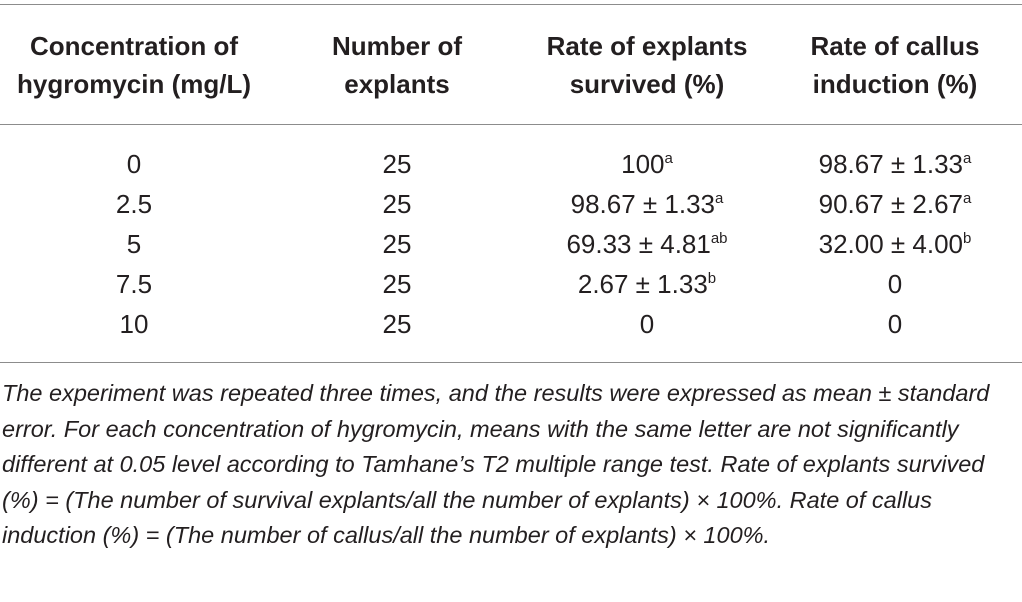  What do you see at coordinates (511, 4) in the screenshot?
I see `table-top-rule` at bounding box center [511, 4].